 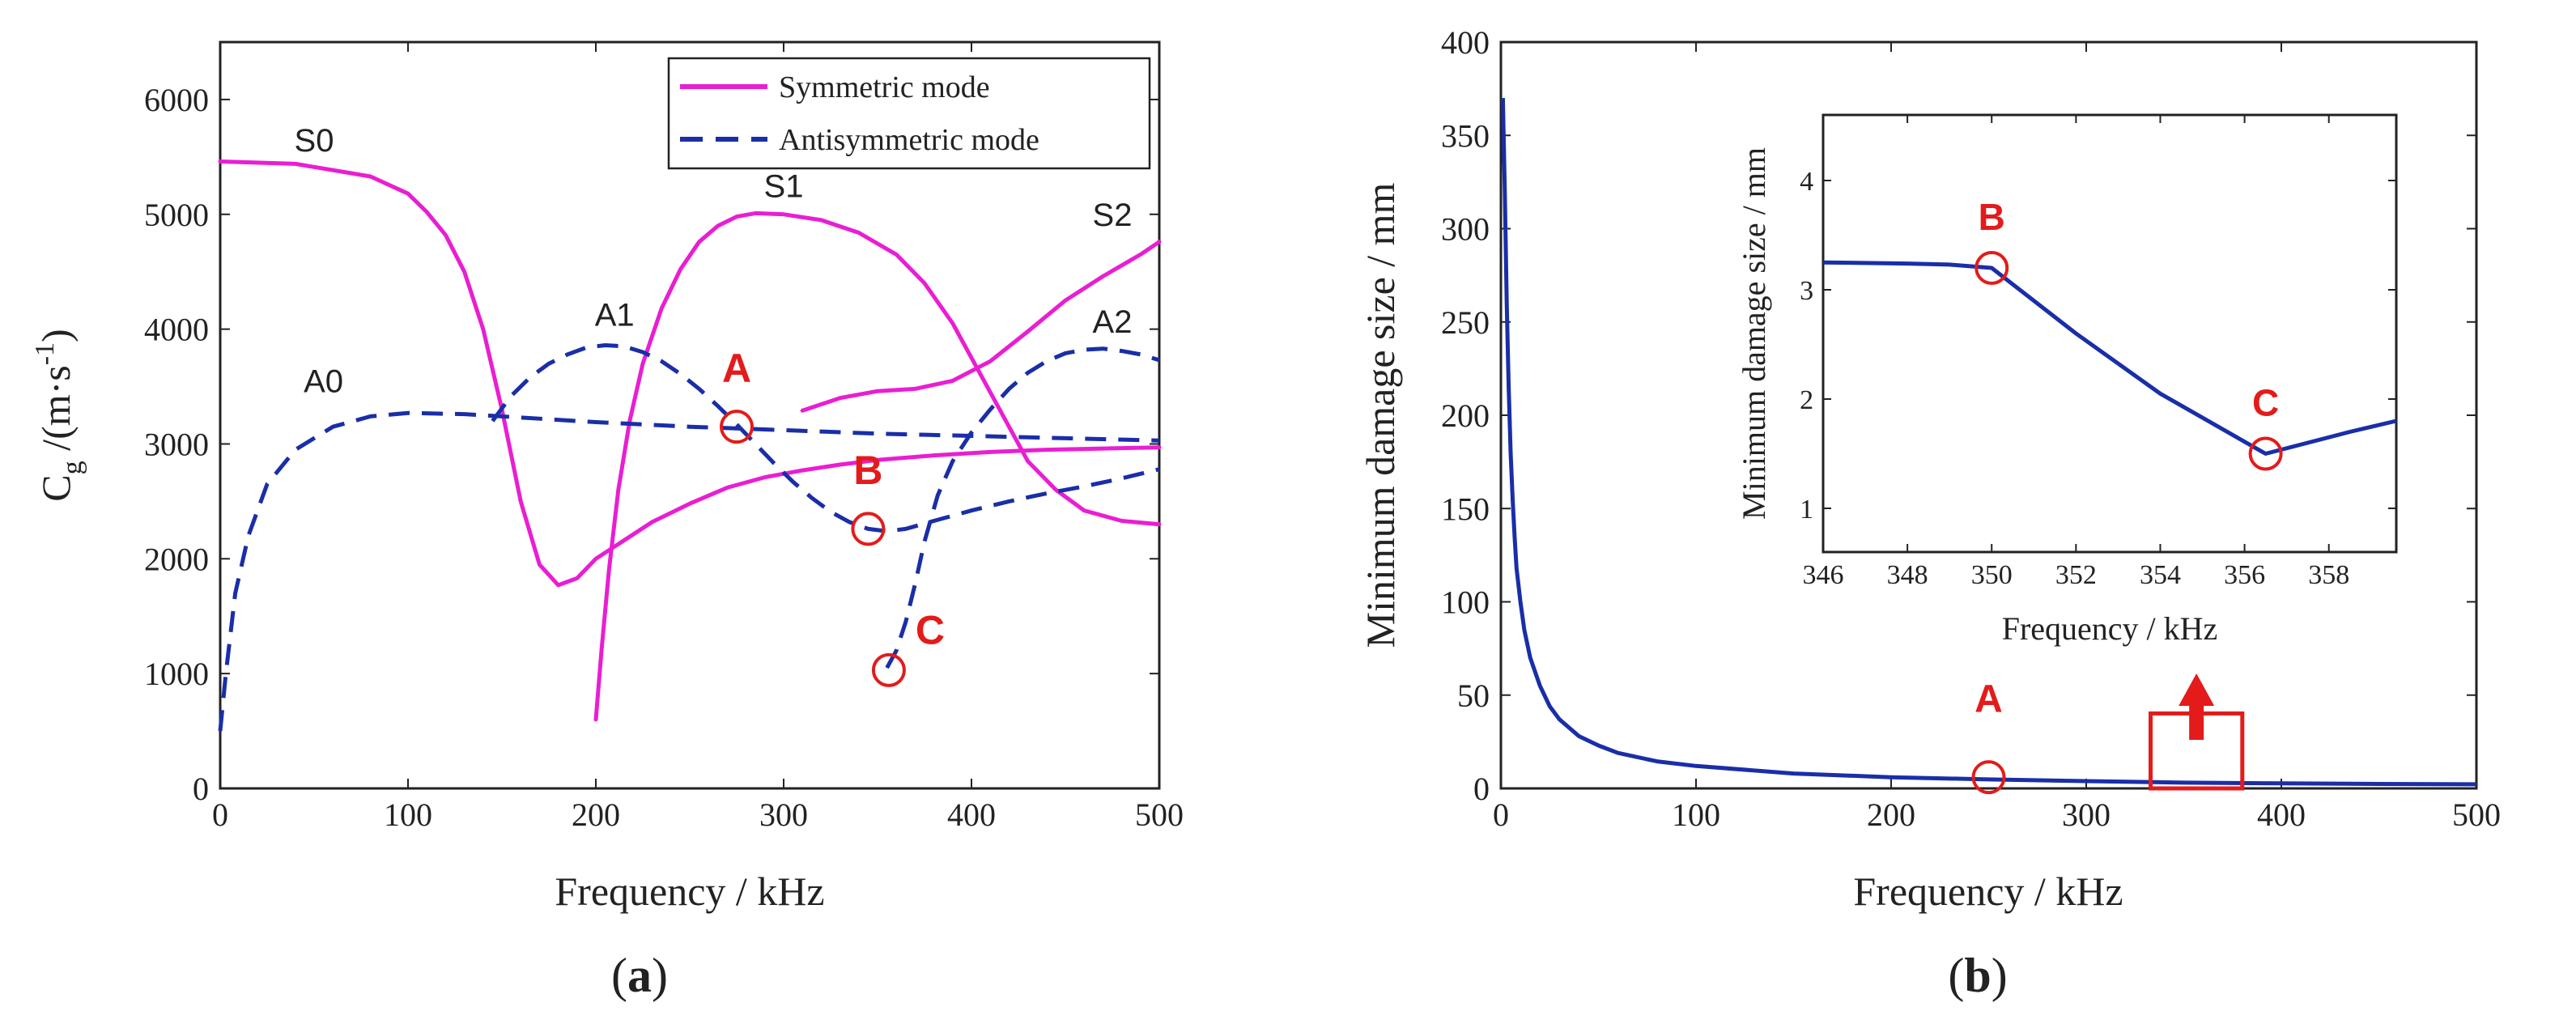 What do you see at coordinates (2281, 814) in the screenshot?
I see `b-x-tick-label: 400` at bounding box center [2281, 814].